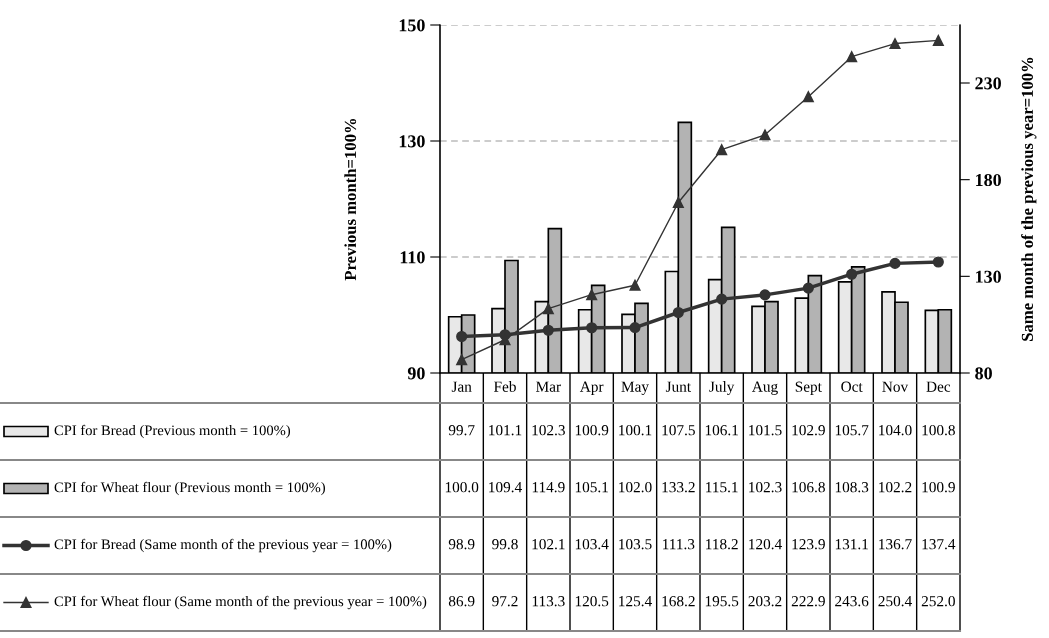  I want to click on x-tick-label: Mar, so click(548, 386).